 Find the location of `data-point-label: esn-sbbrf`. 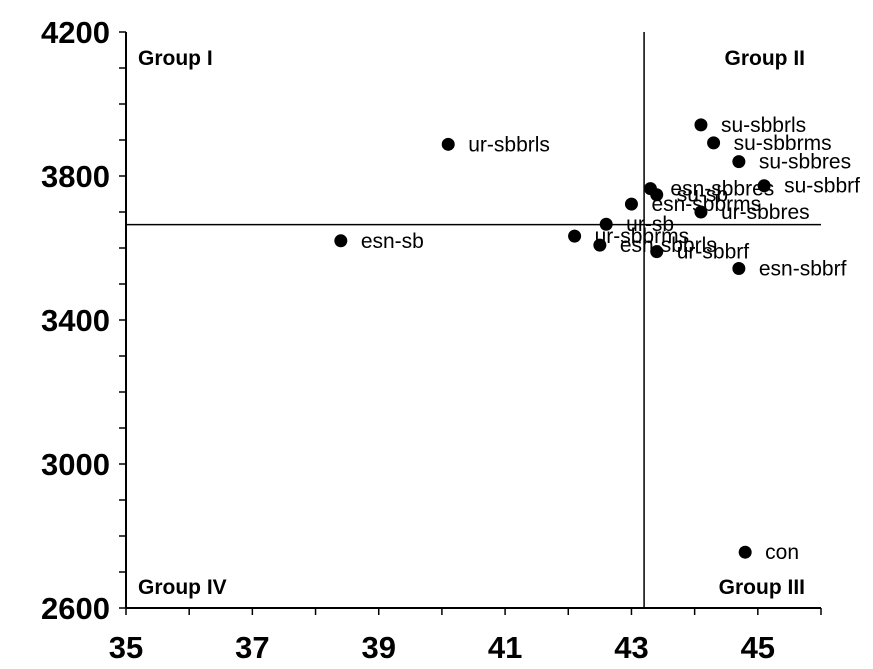

data-point-label: esn-sbbrf is located at coordinates (803, 269).